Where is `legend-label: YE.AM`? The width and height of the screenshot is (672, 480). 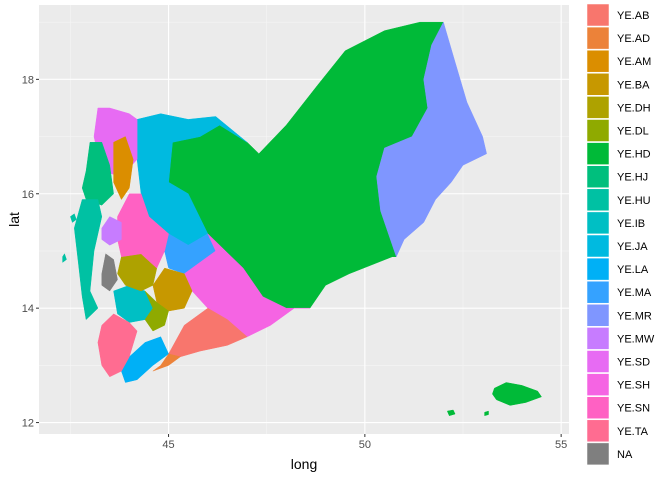 legend-label: YE.AM is located at coordinates (634, 62).